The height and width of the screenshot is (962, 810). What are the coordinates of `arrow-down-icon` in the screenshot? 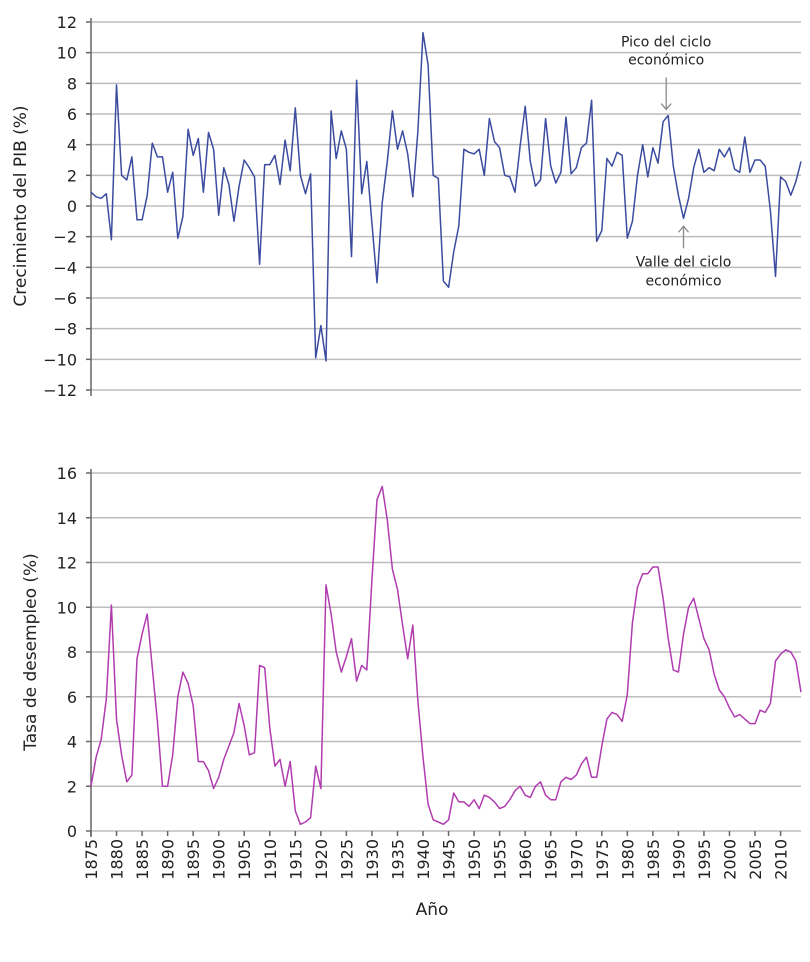 It's located at (666, 94).